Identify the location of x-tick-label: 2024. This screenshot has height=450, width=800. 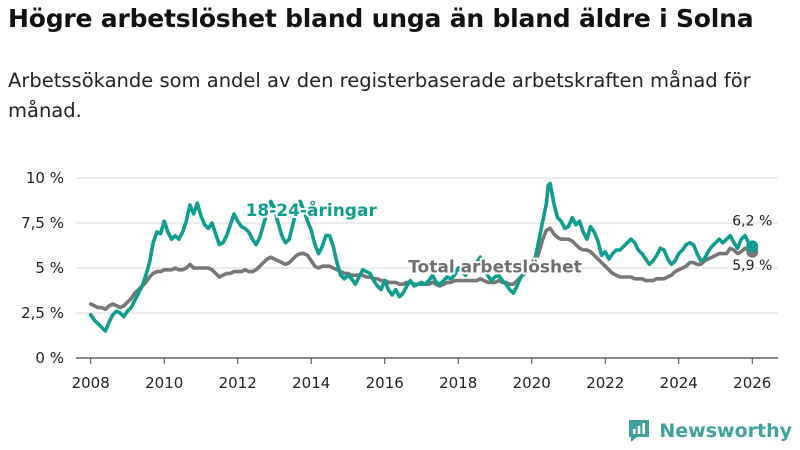
(679, 383).